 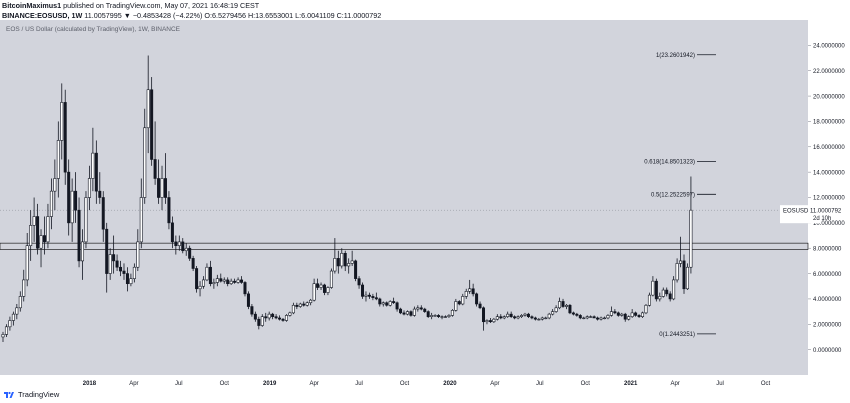 I want to click on time-axis-label: 2020, so click(x=450, y=384).